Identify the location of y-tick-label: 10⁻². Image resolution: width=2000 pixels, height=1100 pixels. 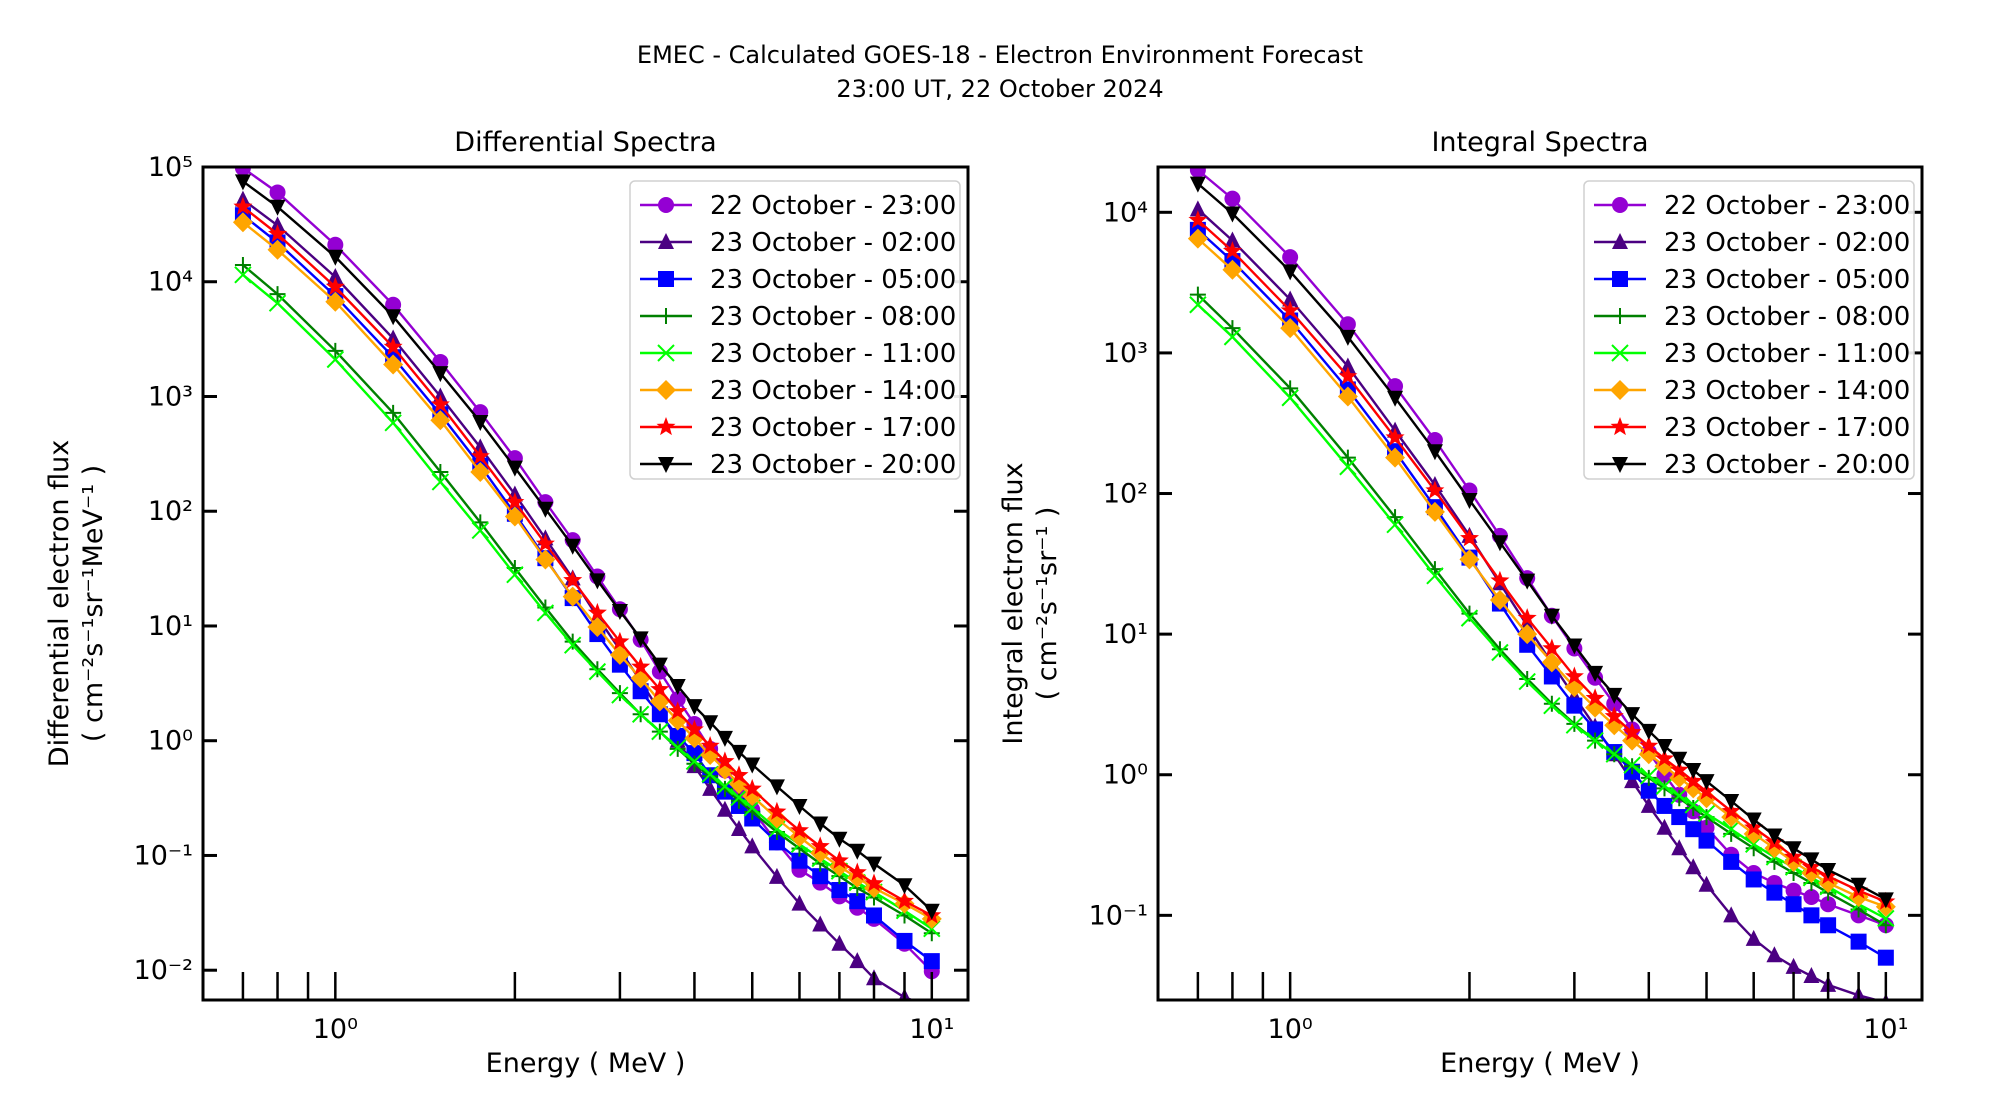
(163, 970).